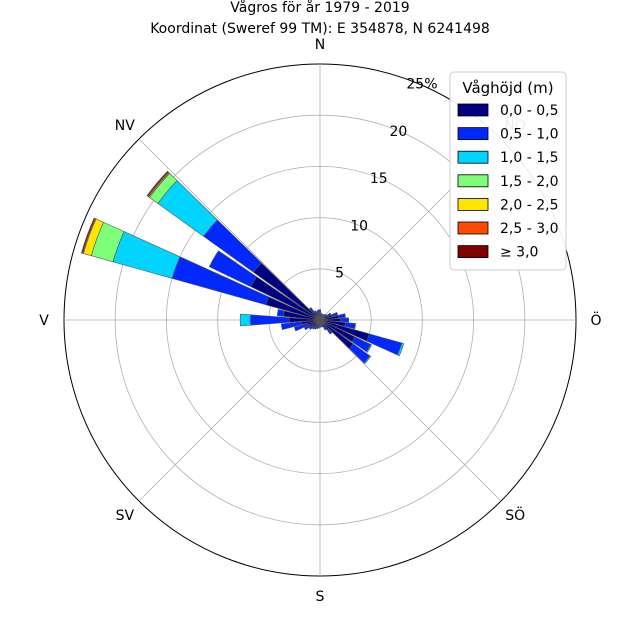 Image resolution: width=640 pixels, height=640 pixels. Describe the element at coordinates (421, 84) in the screenshot. I see `ring-label: 25%` at that location.